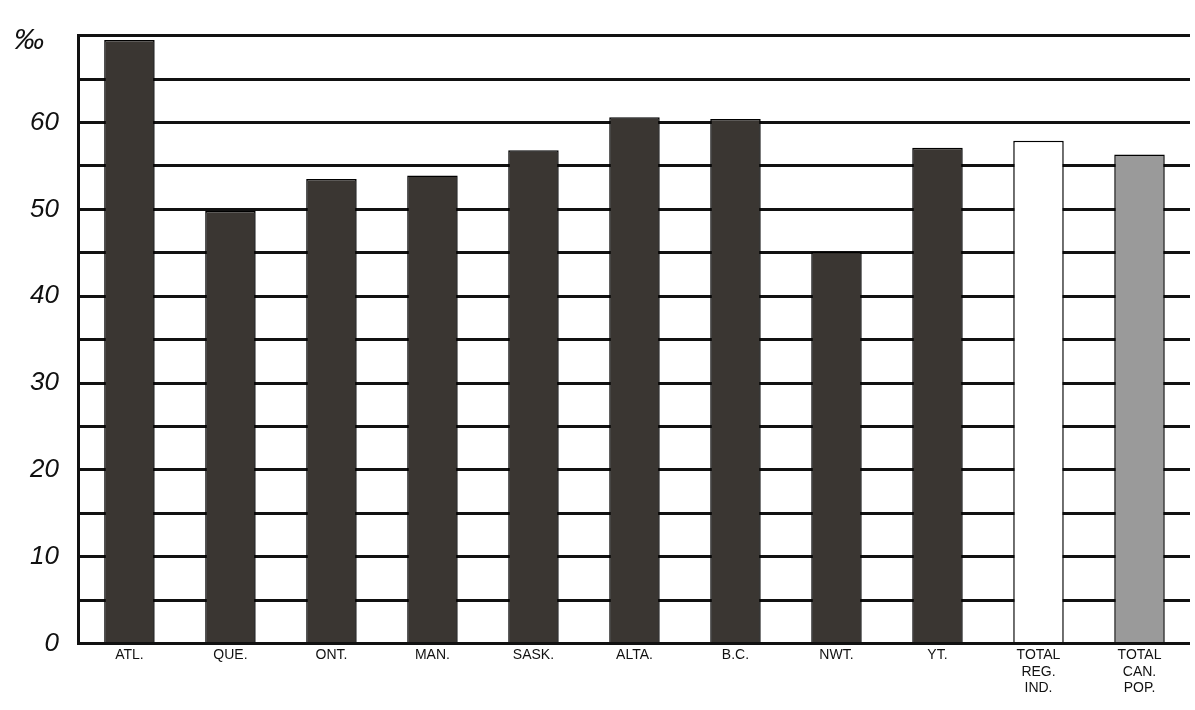 This screenshot has height=710, width=1195. I want to click on y-tick-label: 50, so click(45, 207).